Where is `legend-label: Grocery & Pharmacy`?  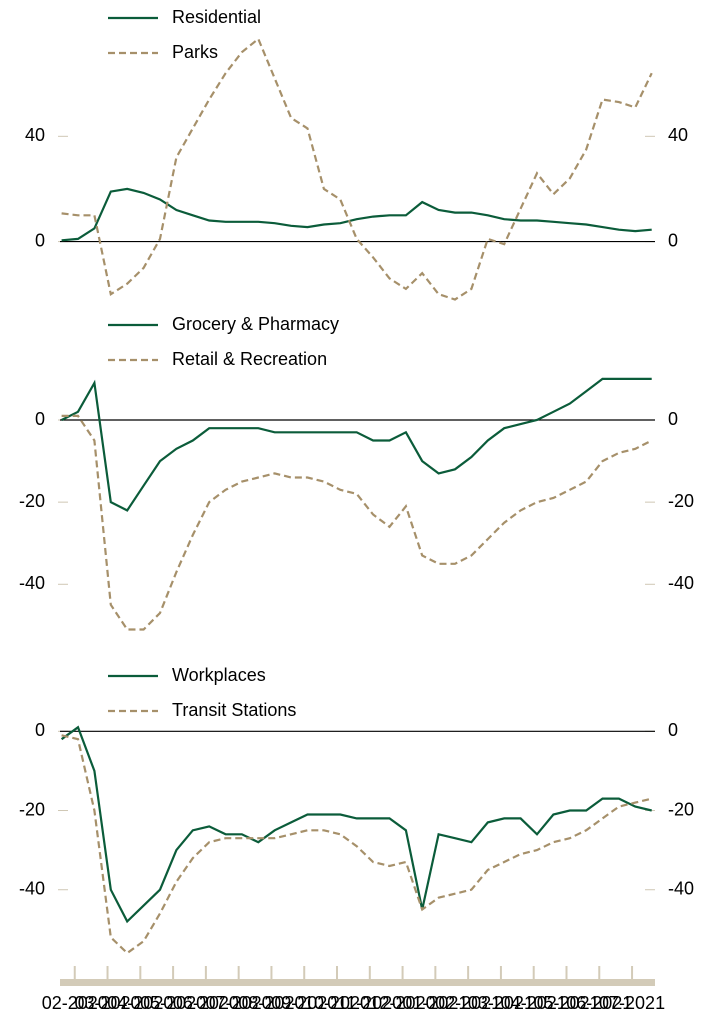 legend-label: Grocery & Pharmacy is located at coordinates (255, 324).